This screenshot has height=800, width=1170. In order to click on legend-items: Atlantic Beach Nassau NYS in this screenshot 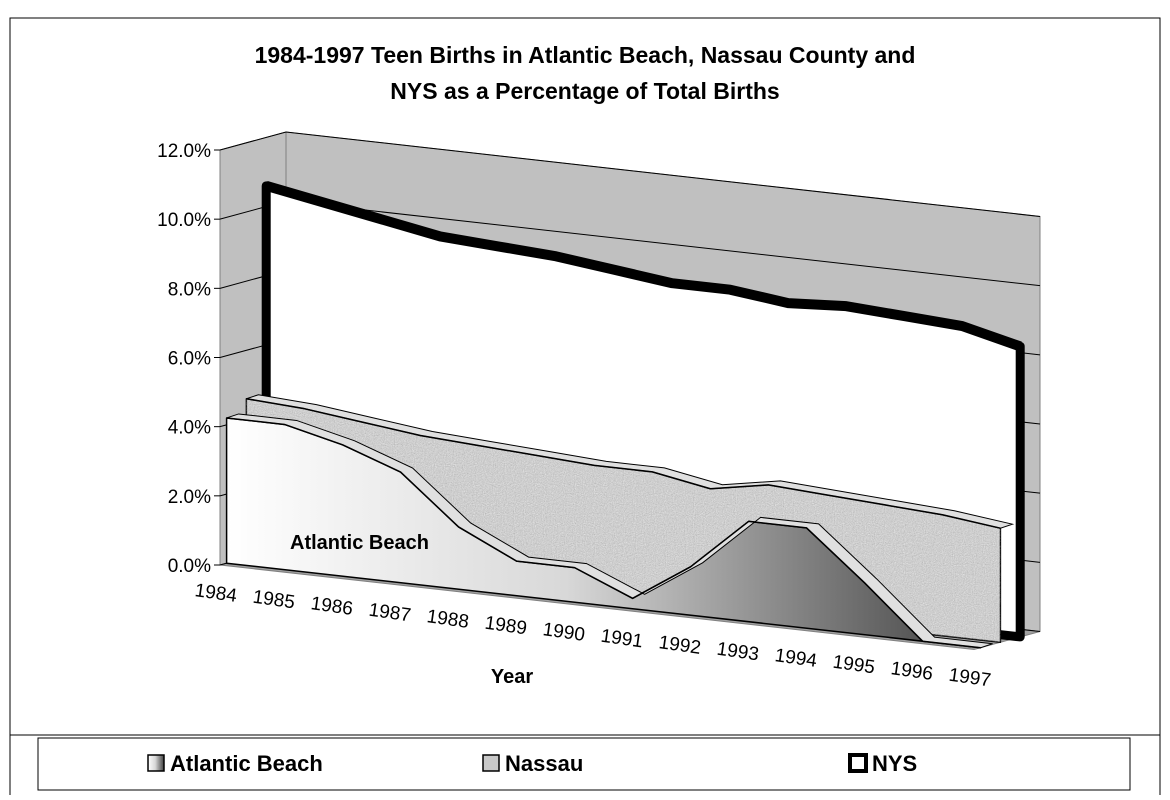, I will do `click(532, 763)`.